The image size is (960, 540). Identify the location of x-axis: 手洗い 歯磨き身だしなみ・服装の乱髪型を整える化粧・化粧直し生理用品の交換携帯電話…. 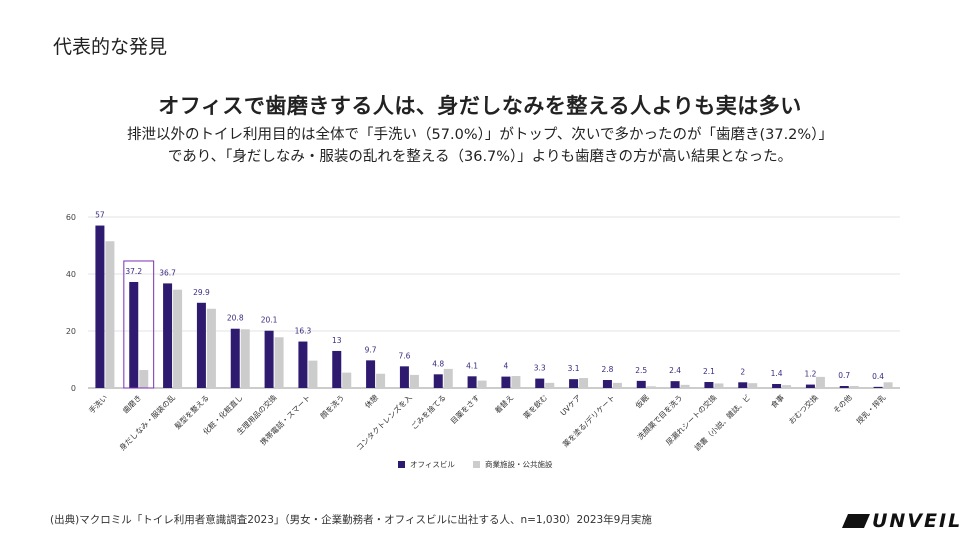
(487, 422).